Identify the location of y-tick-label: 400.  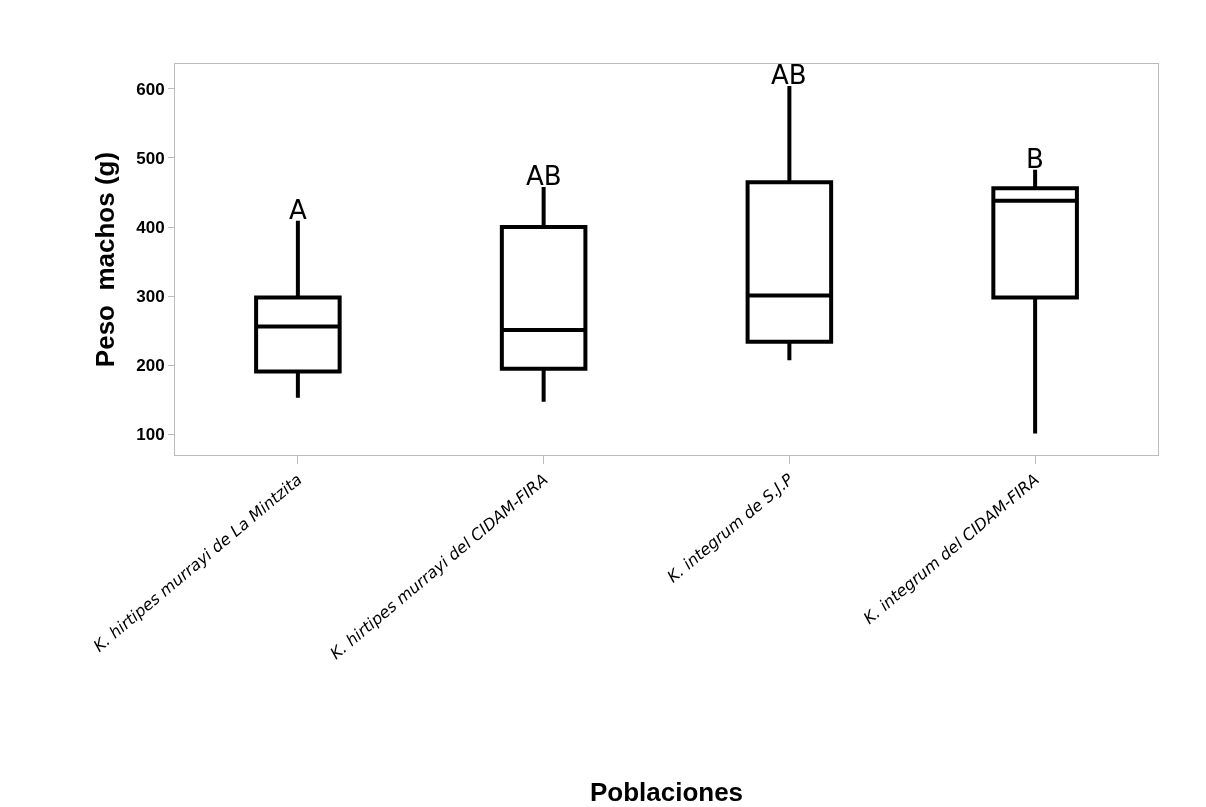
(150, 227).